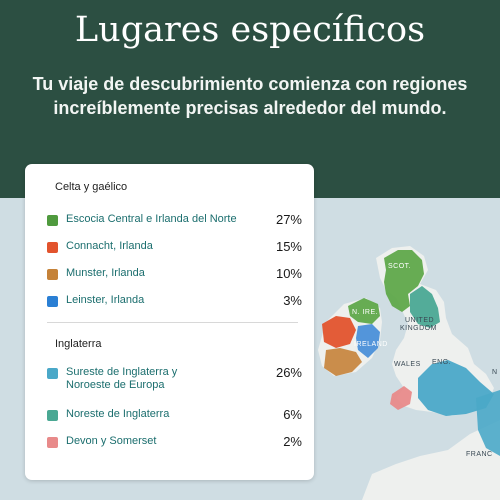  What do you see at coordinates (399, 266) in the screenshot?
I see `map-label-scotland: SCOT.` at bounding box center [399, 266].